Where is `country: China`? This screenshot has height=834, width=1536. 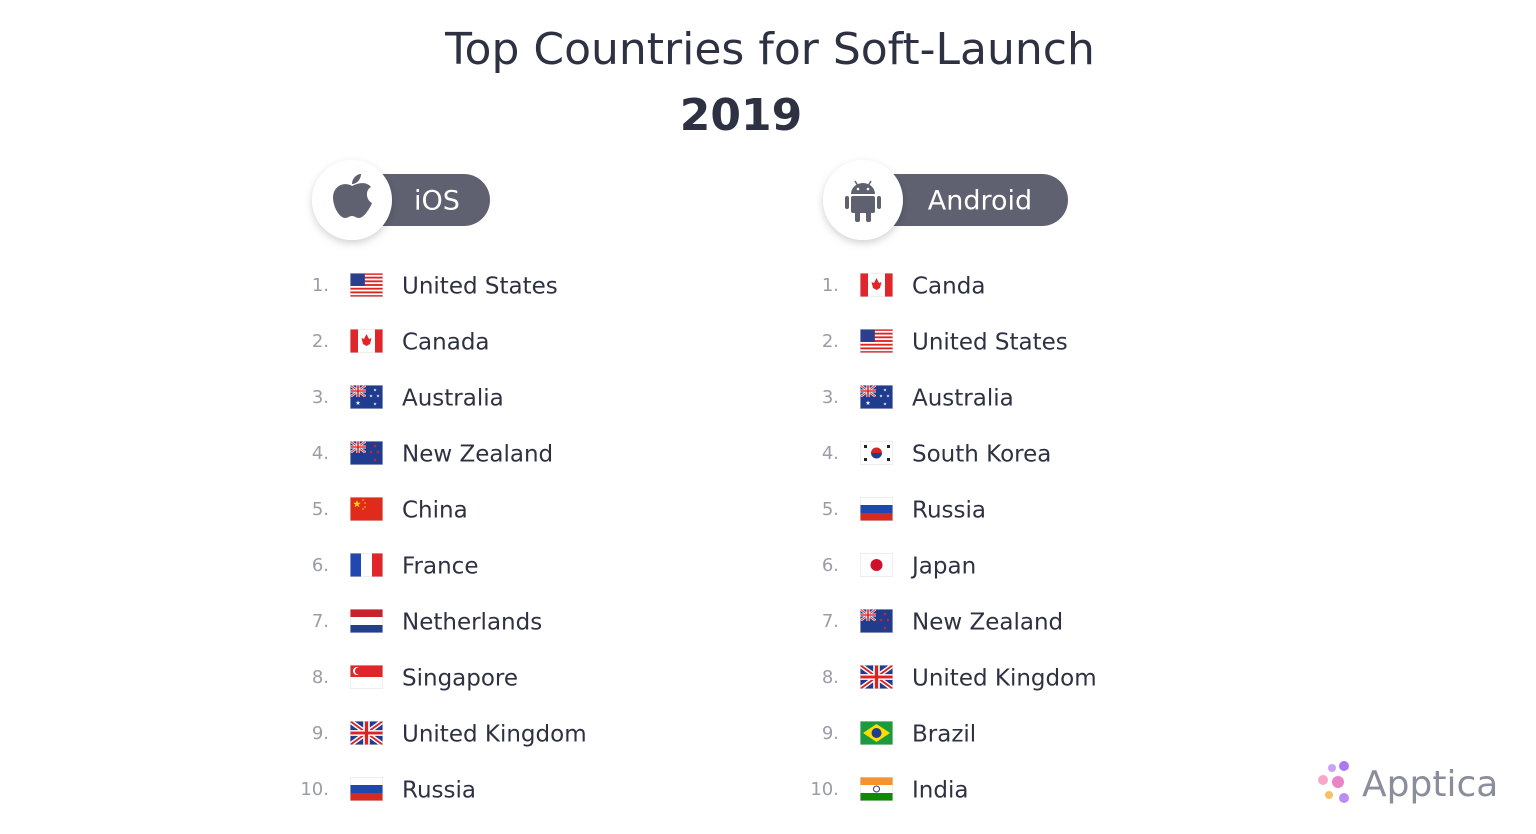 country: China is located at coordinates (435, 511).